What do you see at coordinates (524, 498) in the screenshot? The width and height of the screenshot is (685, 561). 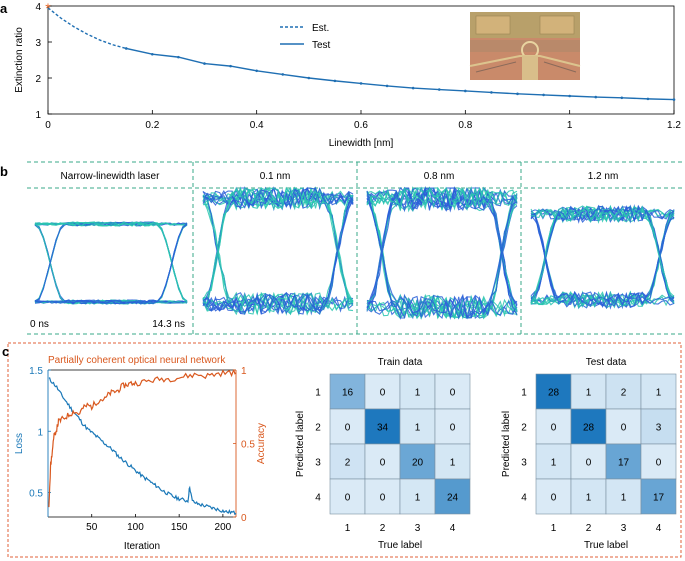 I see `cm-row-label: 4` at bounding box center [524, 498].